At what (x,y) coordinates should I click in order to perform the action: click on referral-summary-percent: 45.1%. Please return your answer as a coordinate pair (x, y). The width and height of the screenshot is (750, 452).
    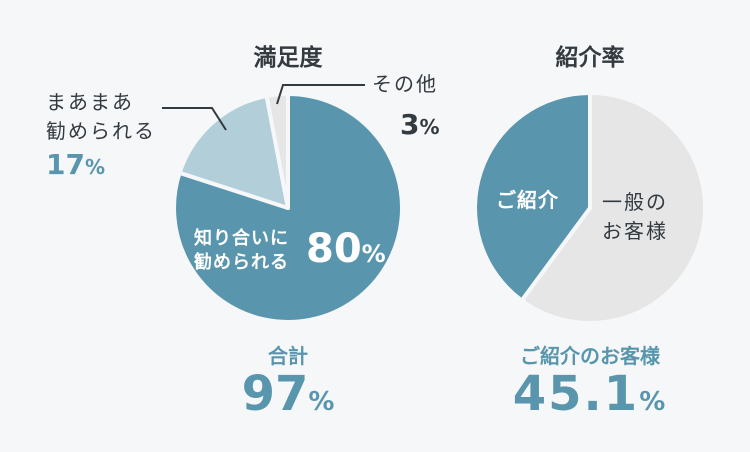
    Looking at the image, I should click on (590, 394).